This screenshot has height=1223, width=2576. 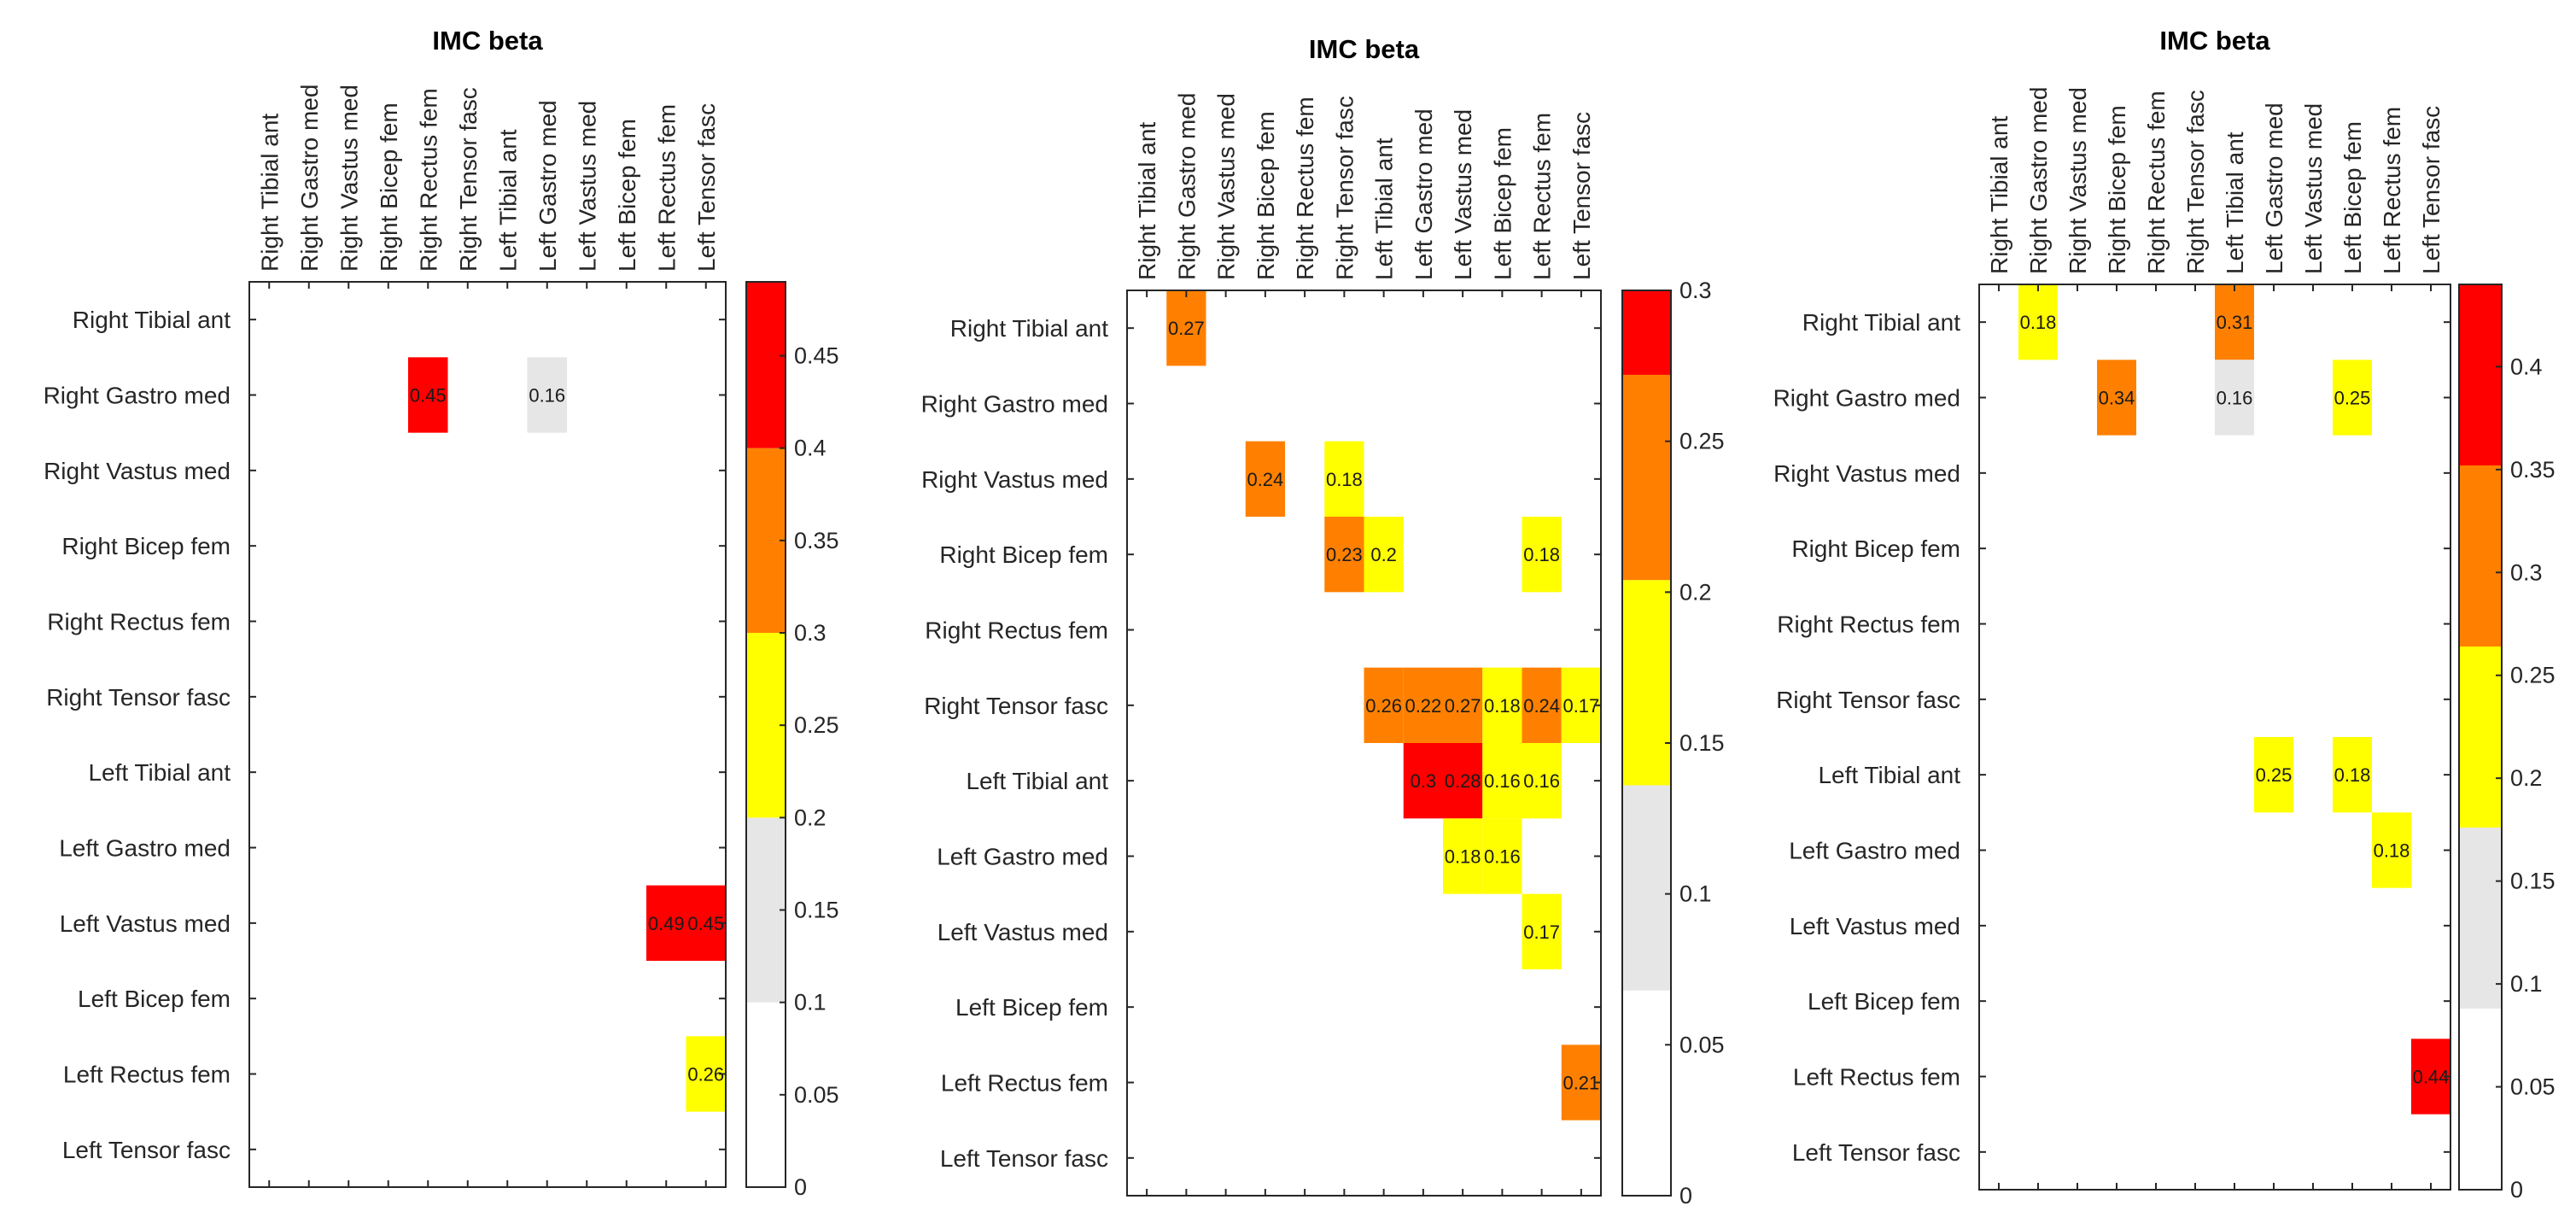 I want to click on cell-value-label: 0.21, so click(x=1581, y=1083).